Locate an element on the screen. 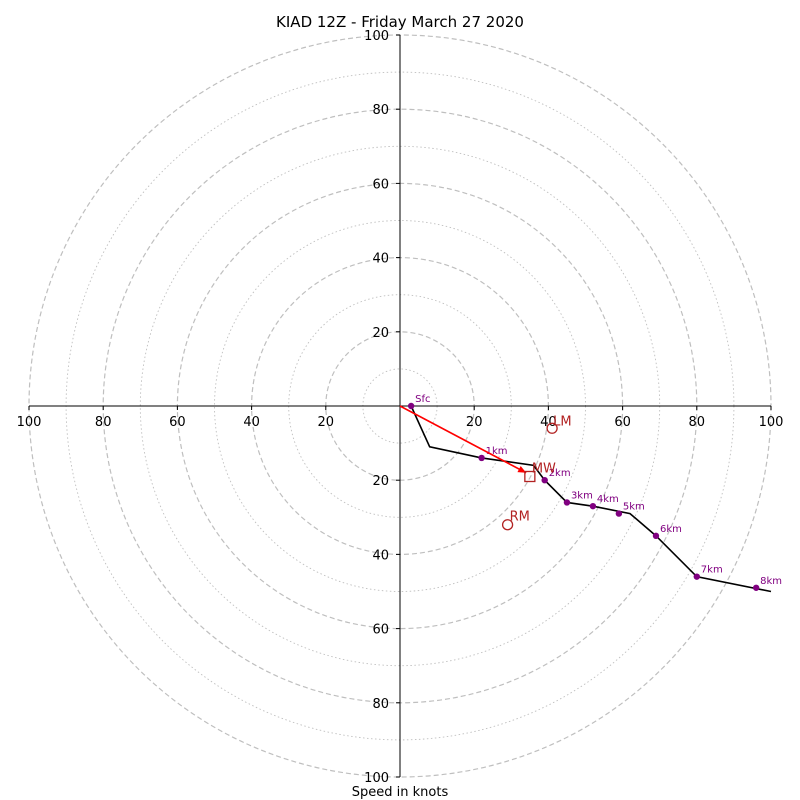 This screenshot has width=800, height=800. height-marker-3km is located at coordinates (567, 502).